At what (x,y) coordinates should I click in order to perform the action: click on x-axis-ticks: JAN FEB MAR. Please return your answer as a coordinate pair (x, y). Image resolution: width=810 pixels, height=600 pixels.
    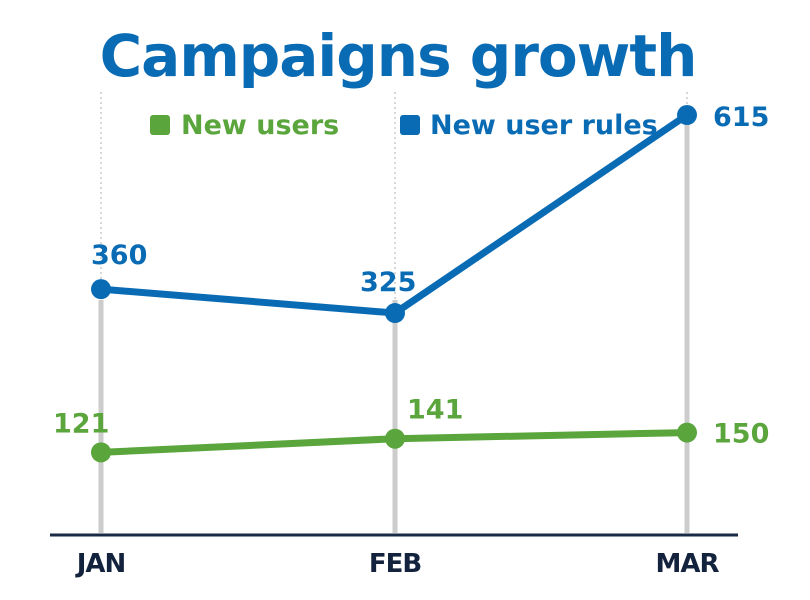
    Looking at the image, I should click on (398, 564).